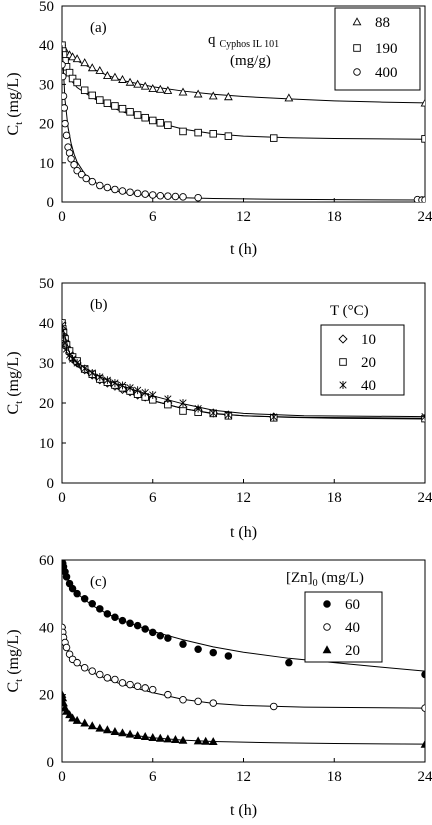 The image size is (432, 825). Describe the element at coordinates (250, 44) in the screenshot. I see `legend-title-sub: Cyphos IL 101` at that location.